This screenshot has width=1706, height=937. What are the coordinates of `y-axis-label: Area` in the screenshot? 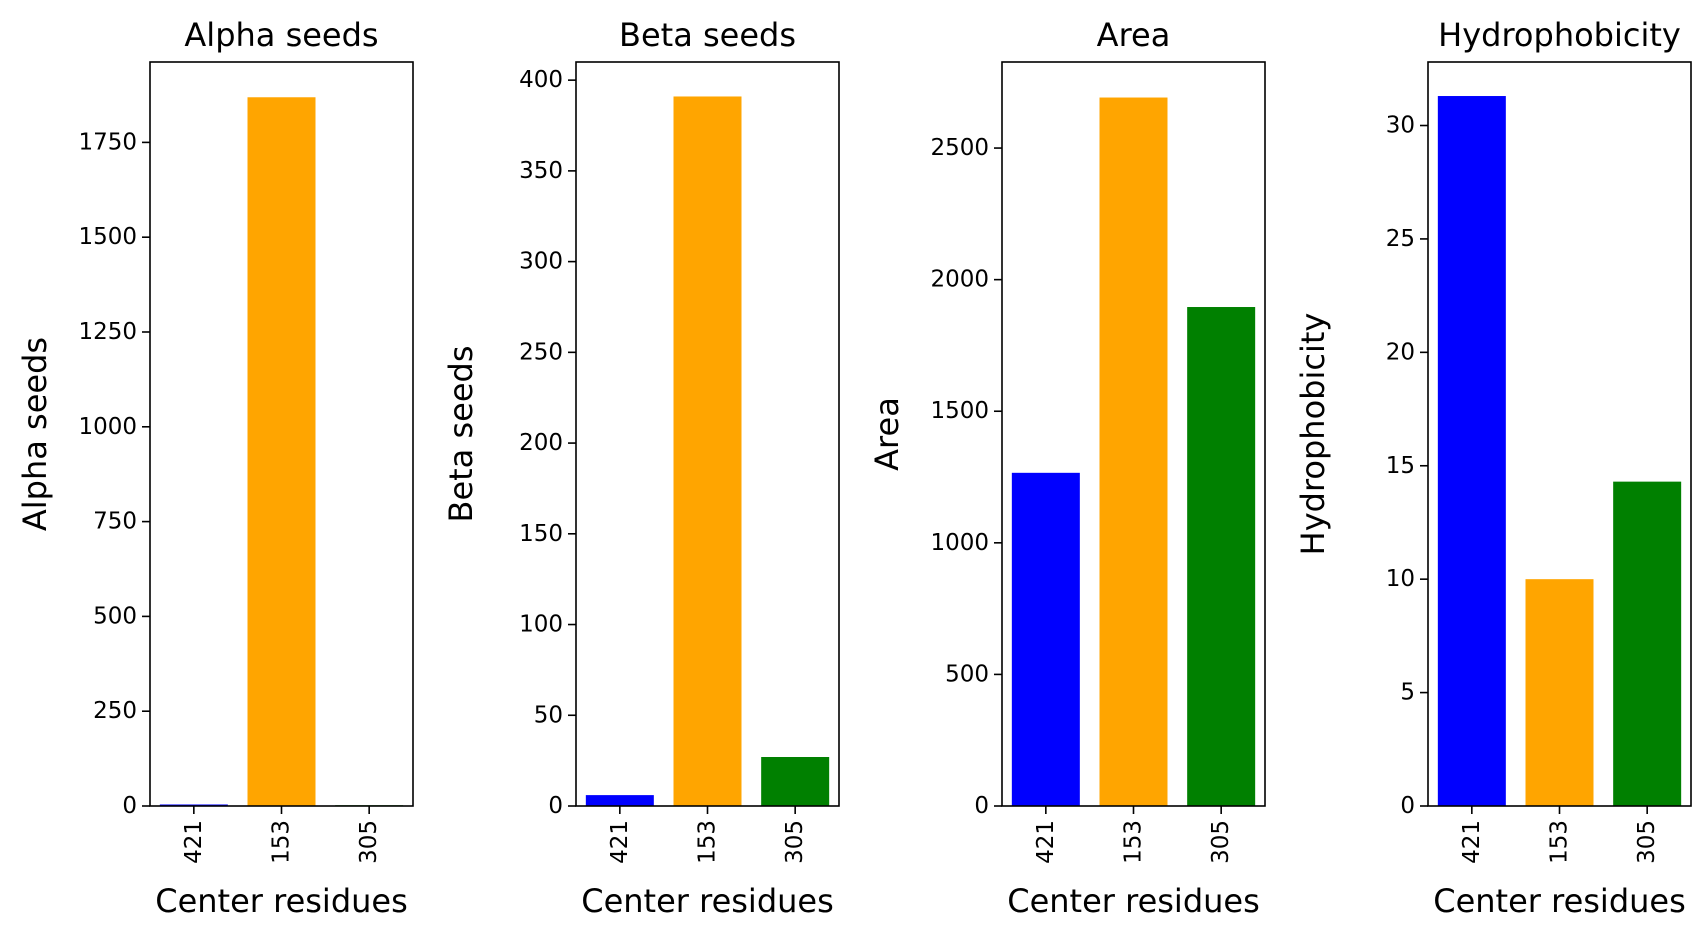 It's located at (887, 434).